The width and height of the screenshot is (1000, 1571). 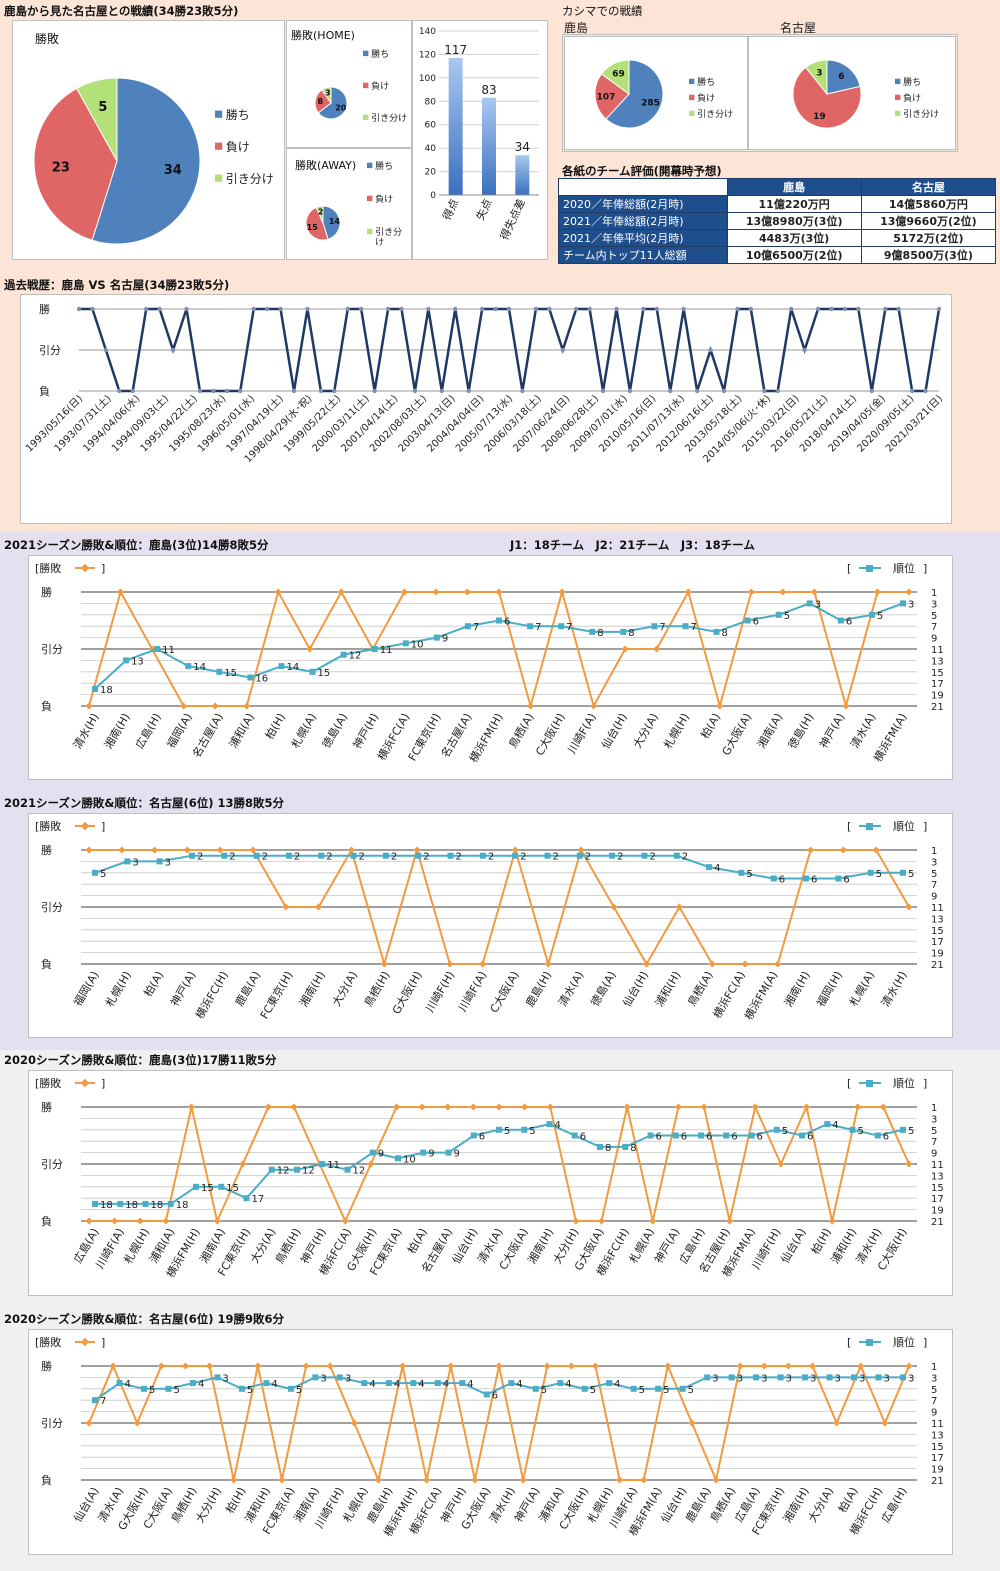 I want to click on opponent-label: 川崎F(H), so click(x=439, y=992).